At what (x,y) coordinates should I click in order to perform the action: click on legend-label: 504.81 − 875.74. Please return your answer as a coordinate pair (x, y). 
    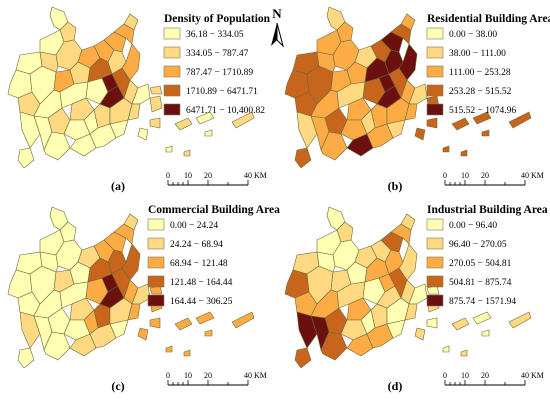
    Looking at the image, I should click on (480, 283).